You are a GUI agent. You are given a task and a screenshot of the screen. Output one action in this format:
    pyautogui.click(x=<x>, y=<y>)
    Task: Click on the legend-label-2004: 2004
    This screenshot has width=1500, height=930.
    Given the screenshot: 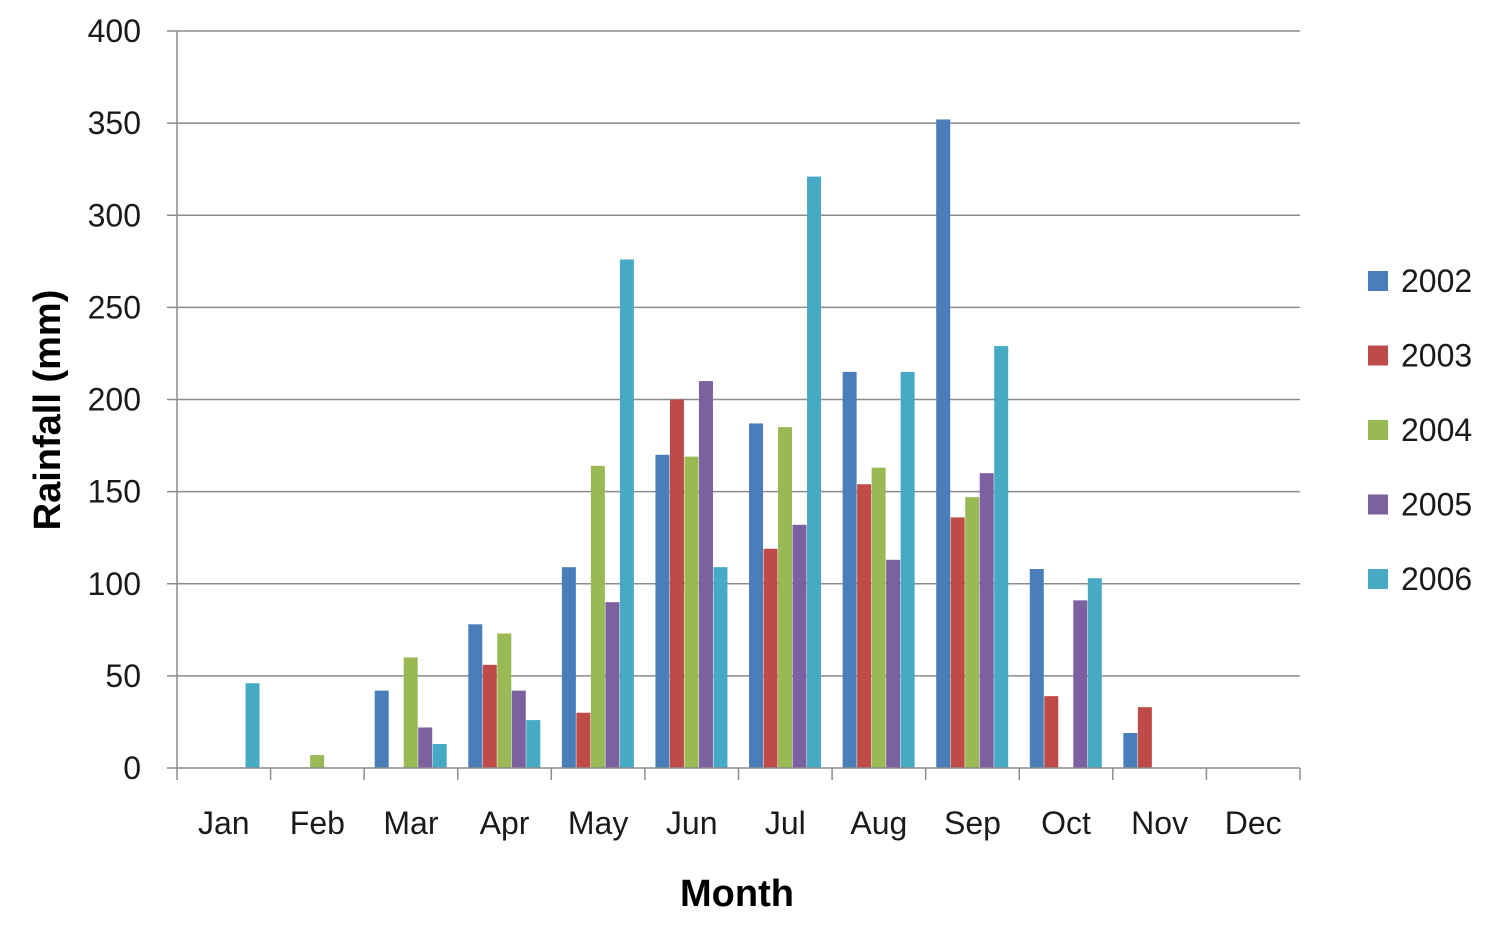 What is the action you would take?
    pyautogui.click(x=1436, y=430)
    